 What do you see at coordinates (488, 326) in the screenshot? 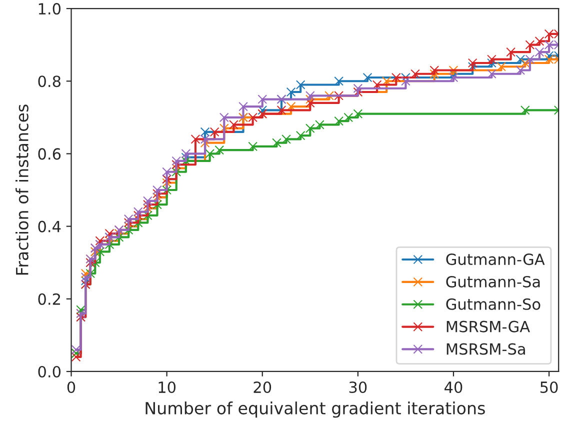
I see `legend-label: MSRSM-GA` at bounding box center [488, 326].